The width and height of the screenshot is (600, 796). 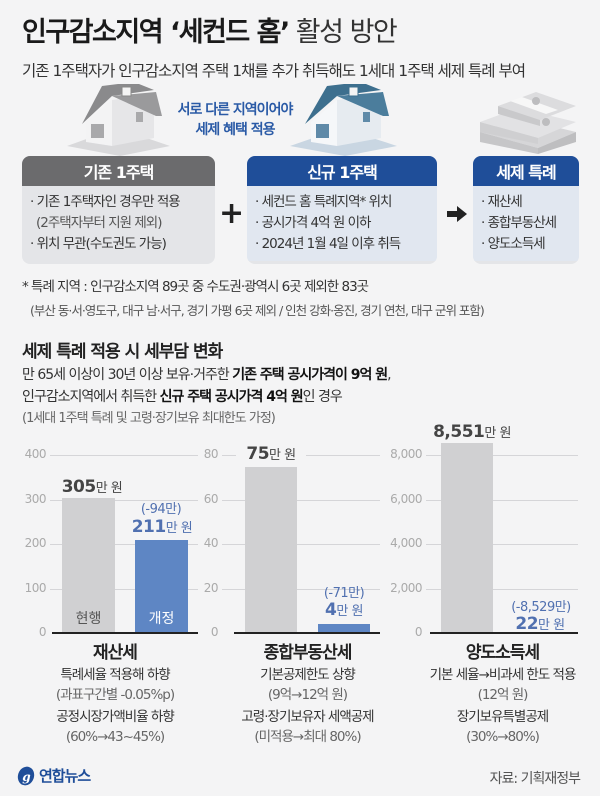 I want to click on card-existing-item: · 기존 1주택자인 경우만 적용, so click(x=105, y=202).